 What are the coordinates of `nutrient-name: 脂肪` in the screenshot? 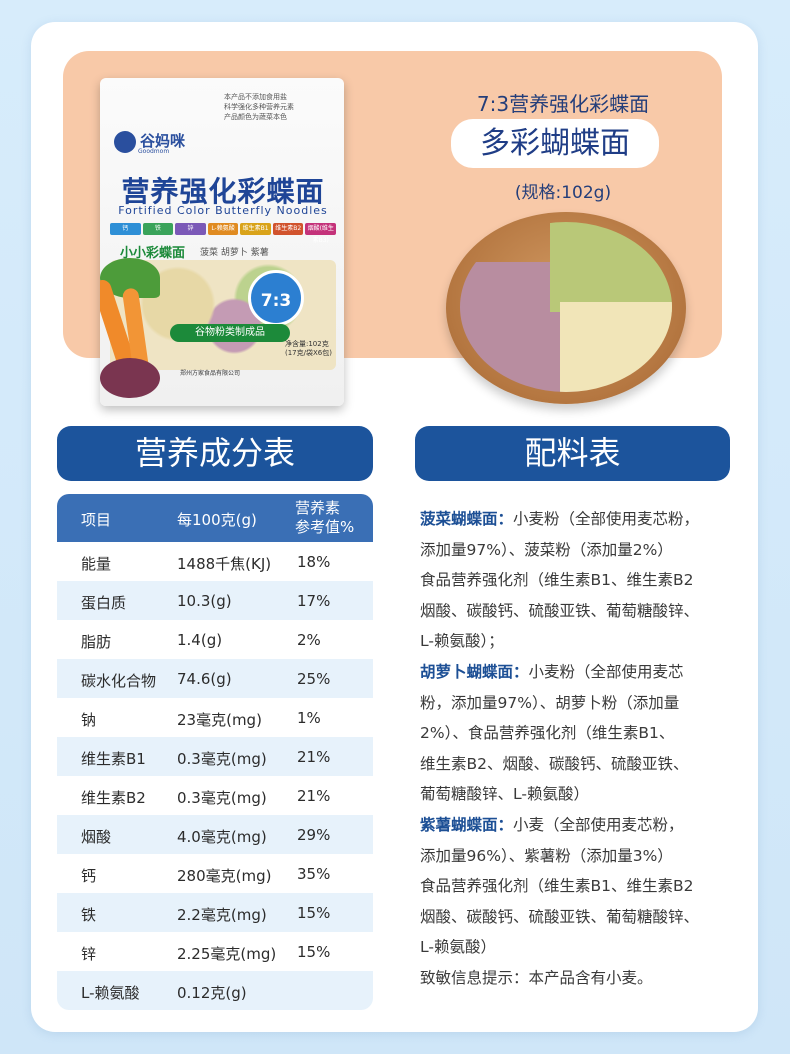 It's located at (96, 642).